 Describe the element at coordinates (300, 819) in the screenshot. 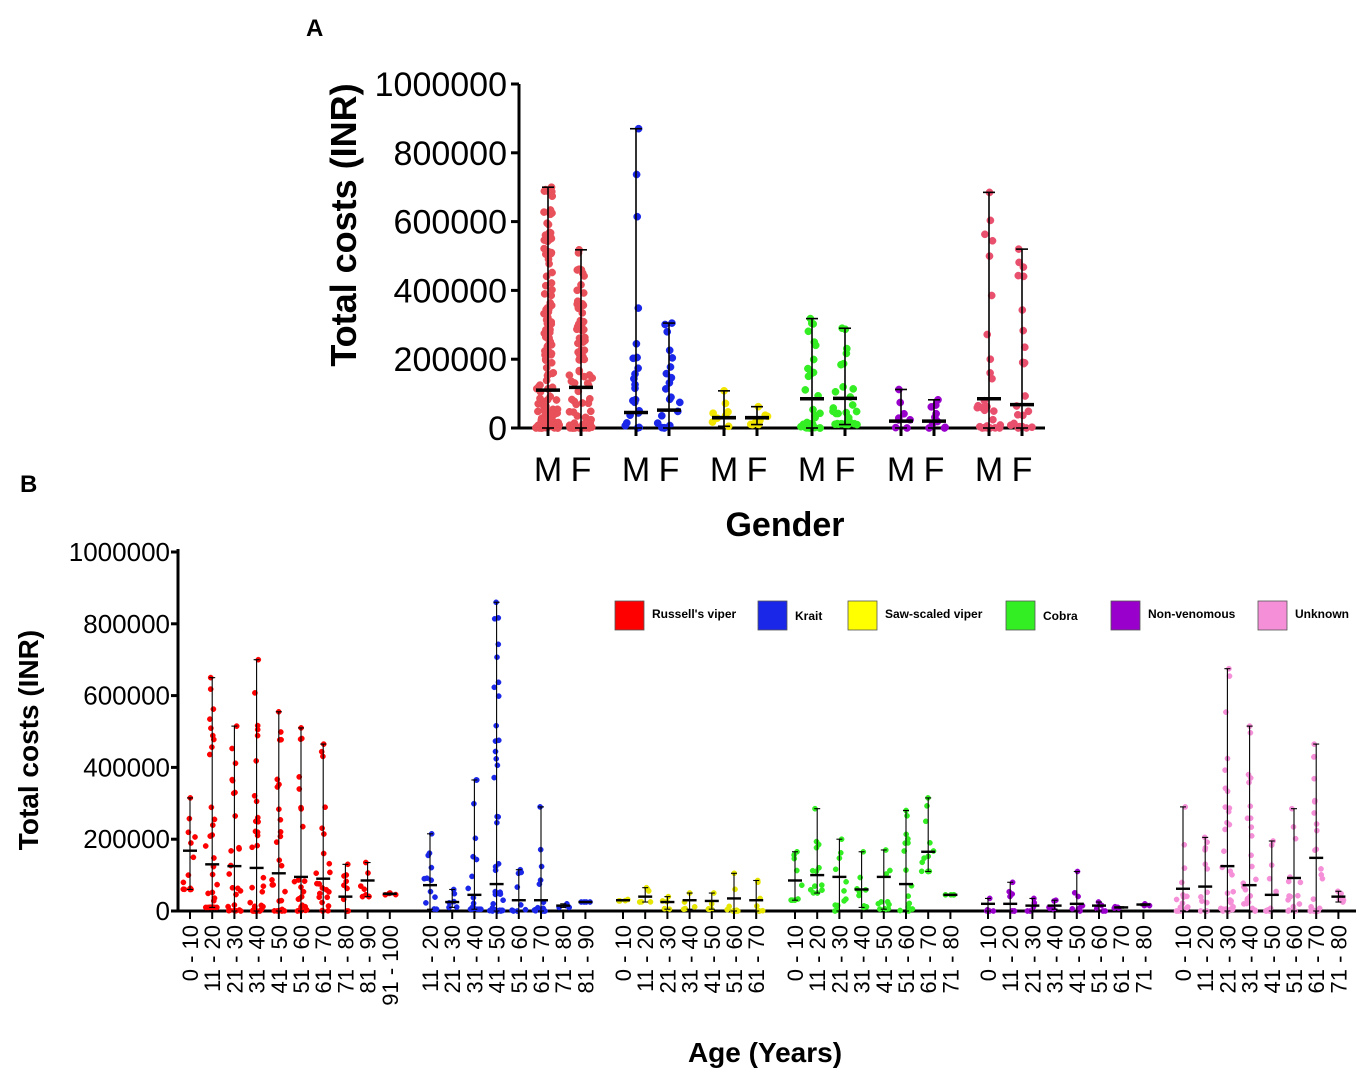

I see `panel-b-russell-s-viper-51-60-points` at that location.